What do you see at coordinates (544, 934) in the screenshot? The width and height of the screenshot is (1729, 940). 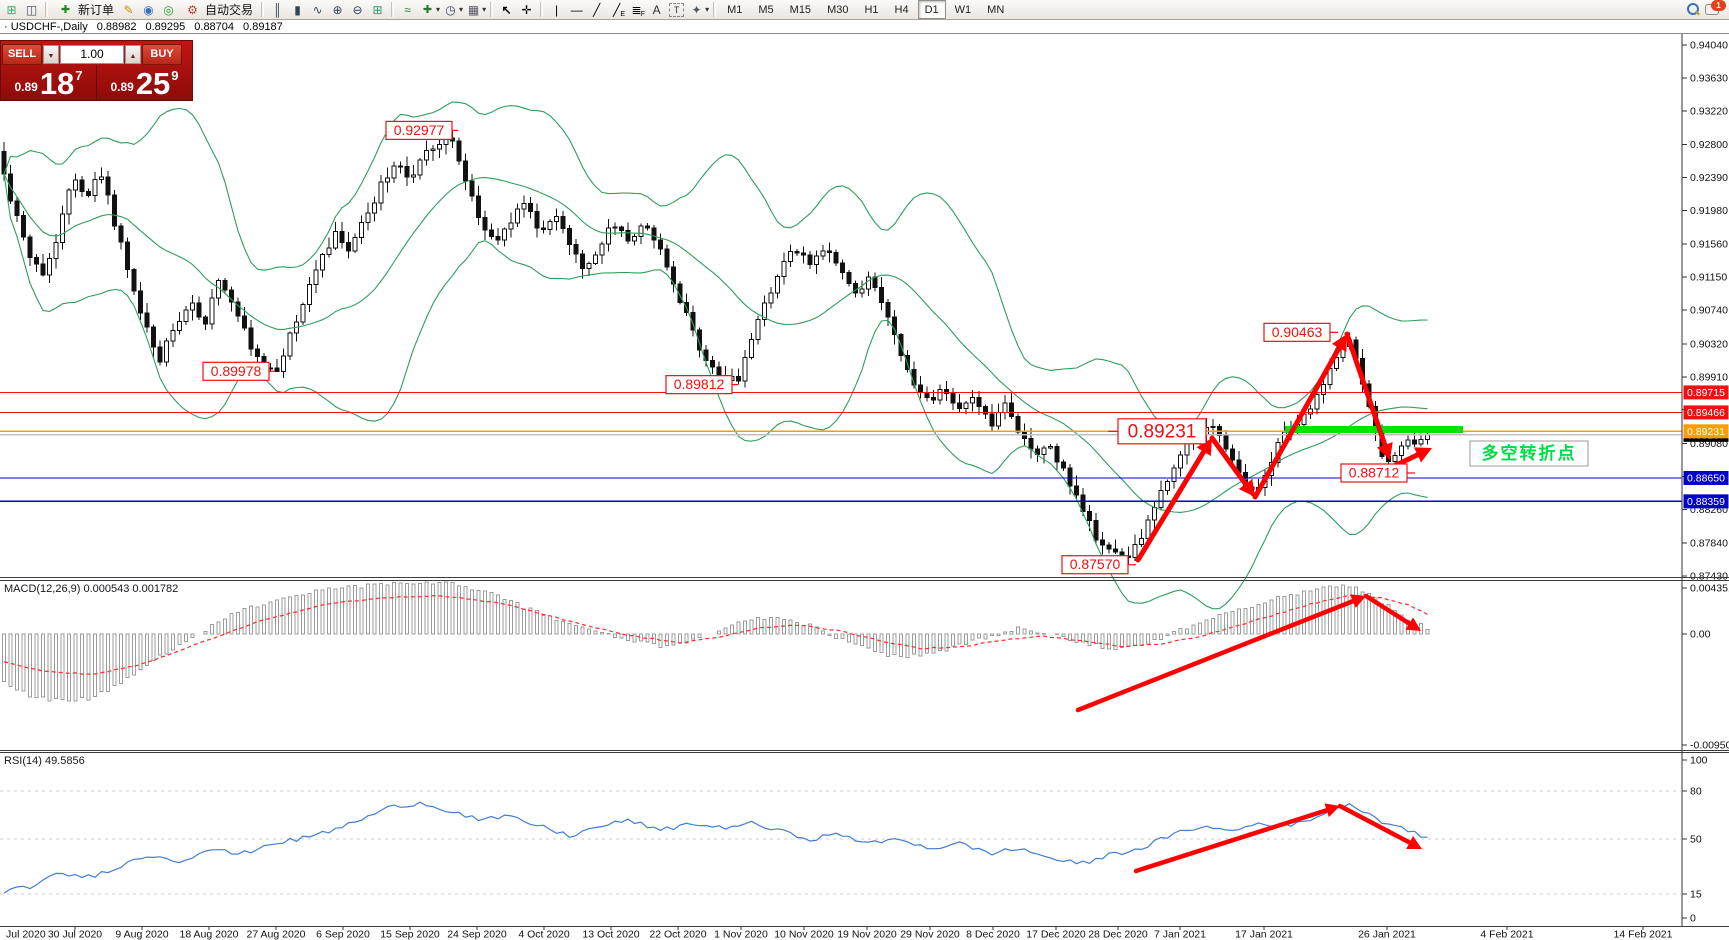 I see `date-label: 4 Oct 2020` at bounding box center [544, 934].